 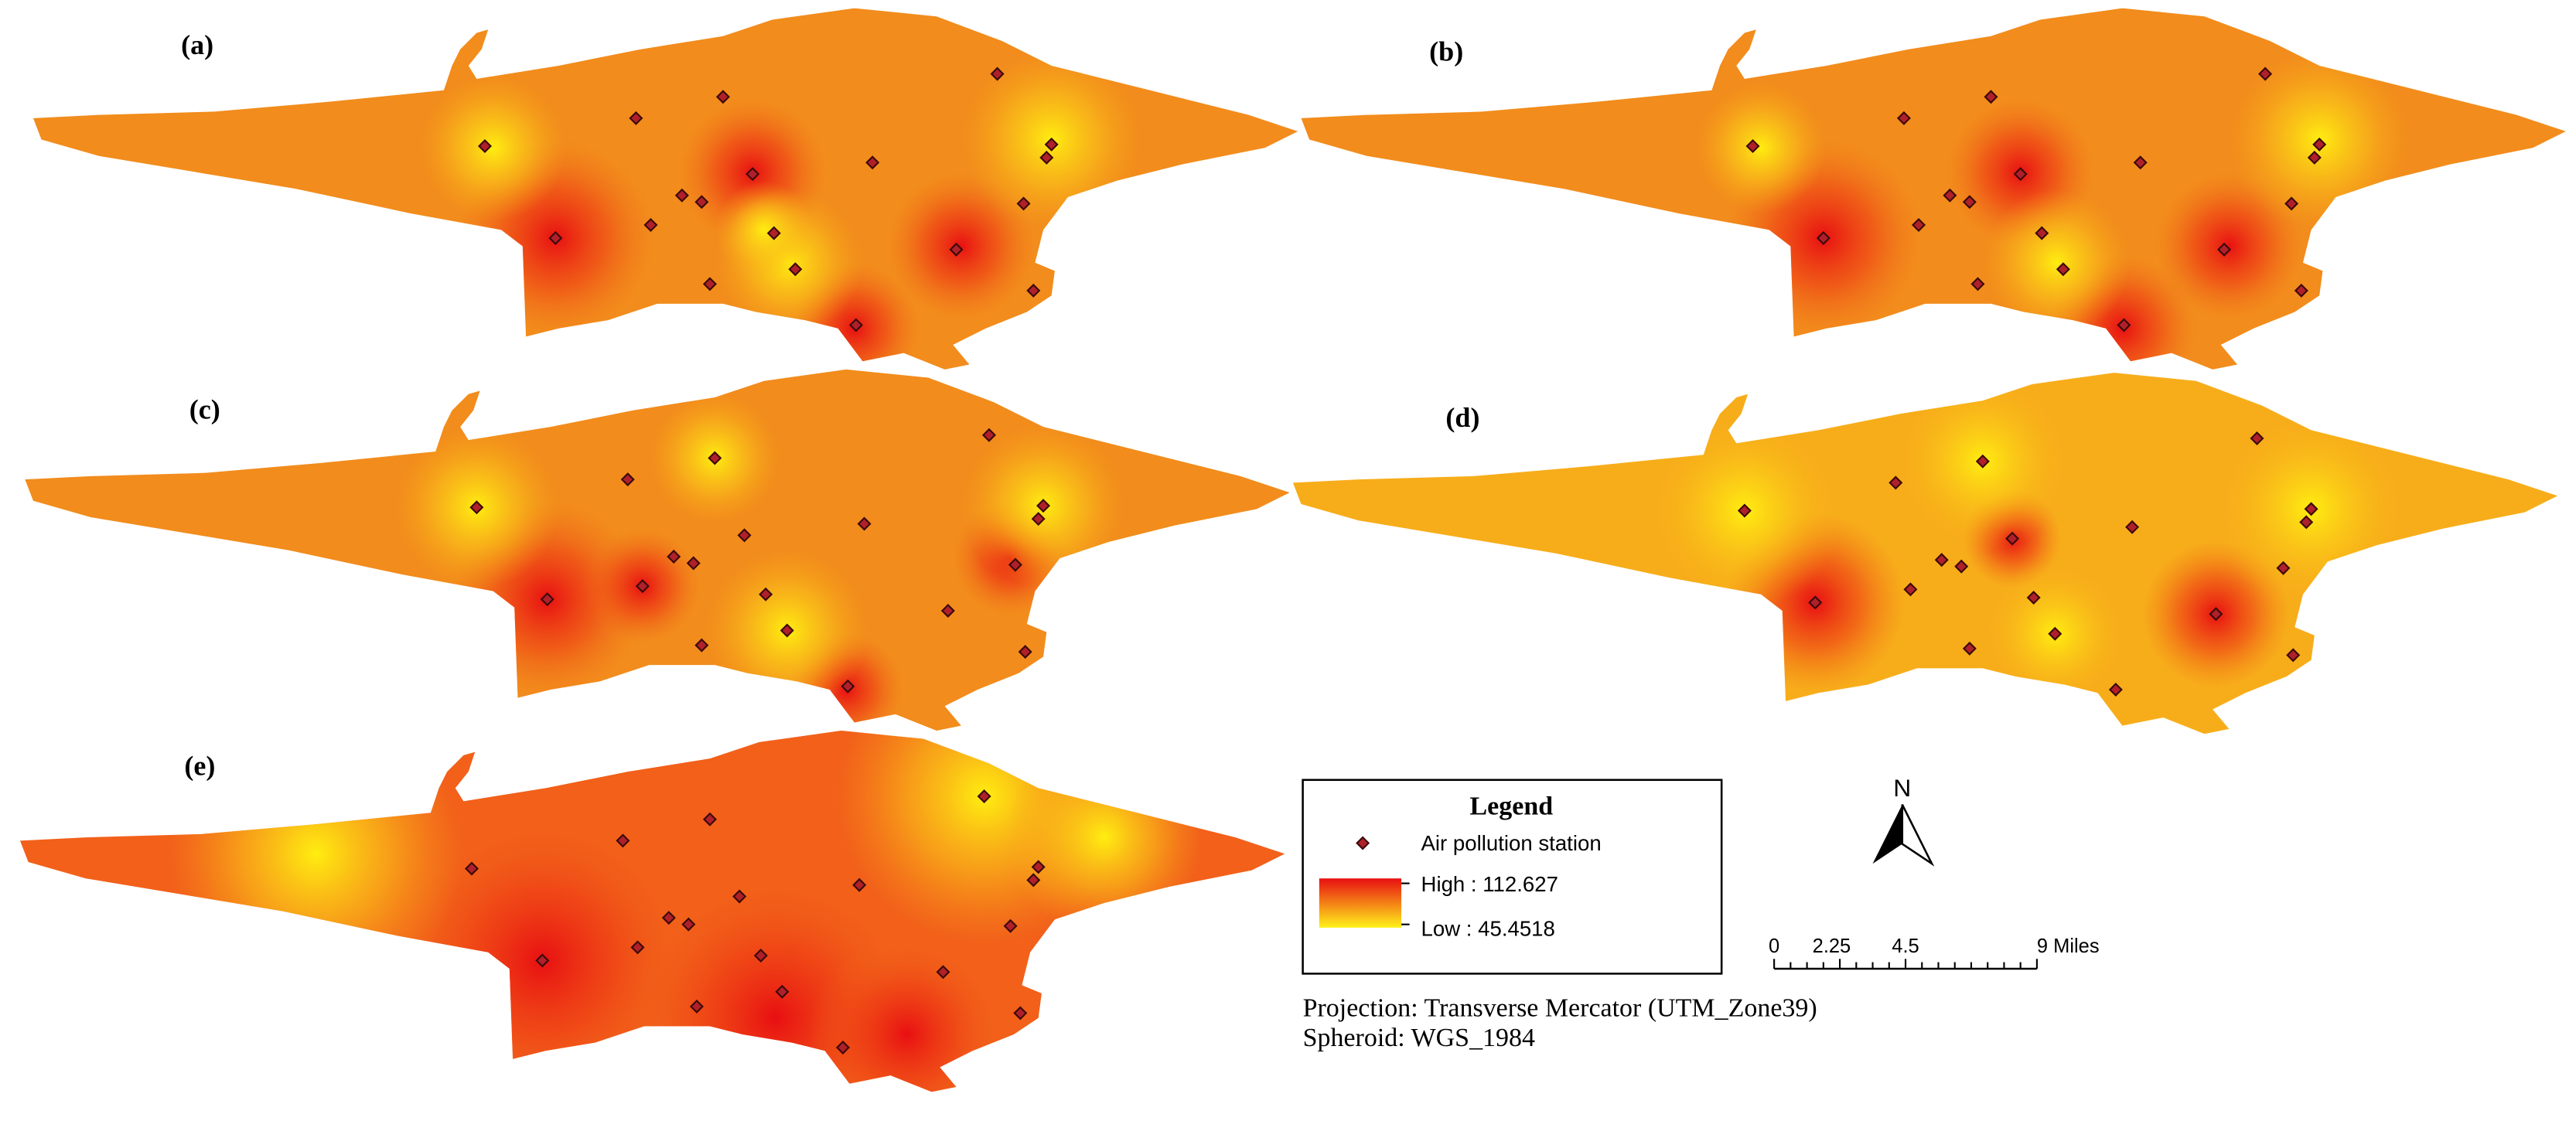 What do you see at coordinates (1918, 835) in the screenshot?
I see `arrow-right` at bounding box center [1918, 835].